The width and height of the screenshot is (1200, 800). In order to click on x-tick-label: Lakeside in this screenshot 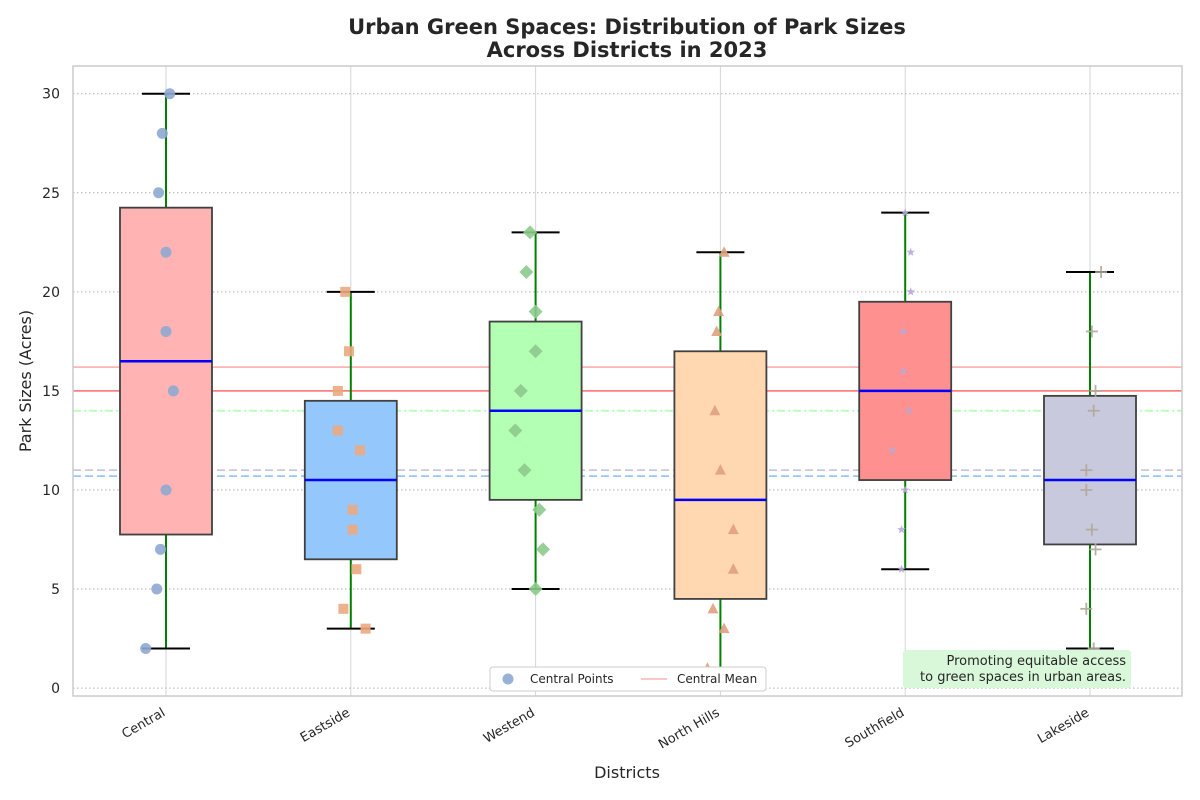, I will do `click(1063, 725)`.